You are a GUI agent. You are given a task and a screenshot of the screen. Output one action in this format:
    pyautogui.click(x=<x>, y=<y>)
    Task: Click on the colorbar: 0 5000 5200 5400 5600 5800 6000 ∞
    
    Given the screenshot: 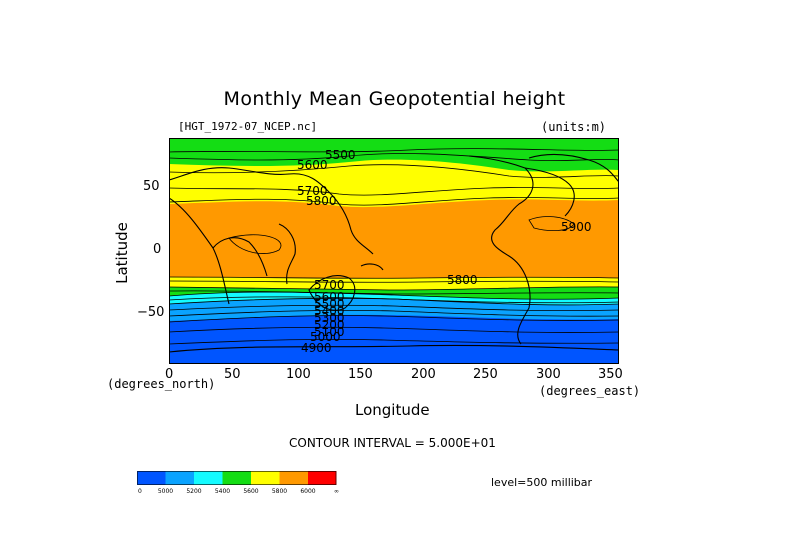 What is the action you would take?
    pyautogui.click(x=238, y=483)
    